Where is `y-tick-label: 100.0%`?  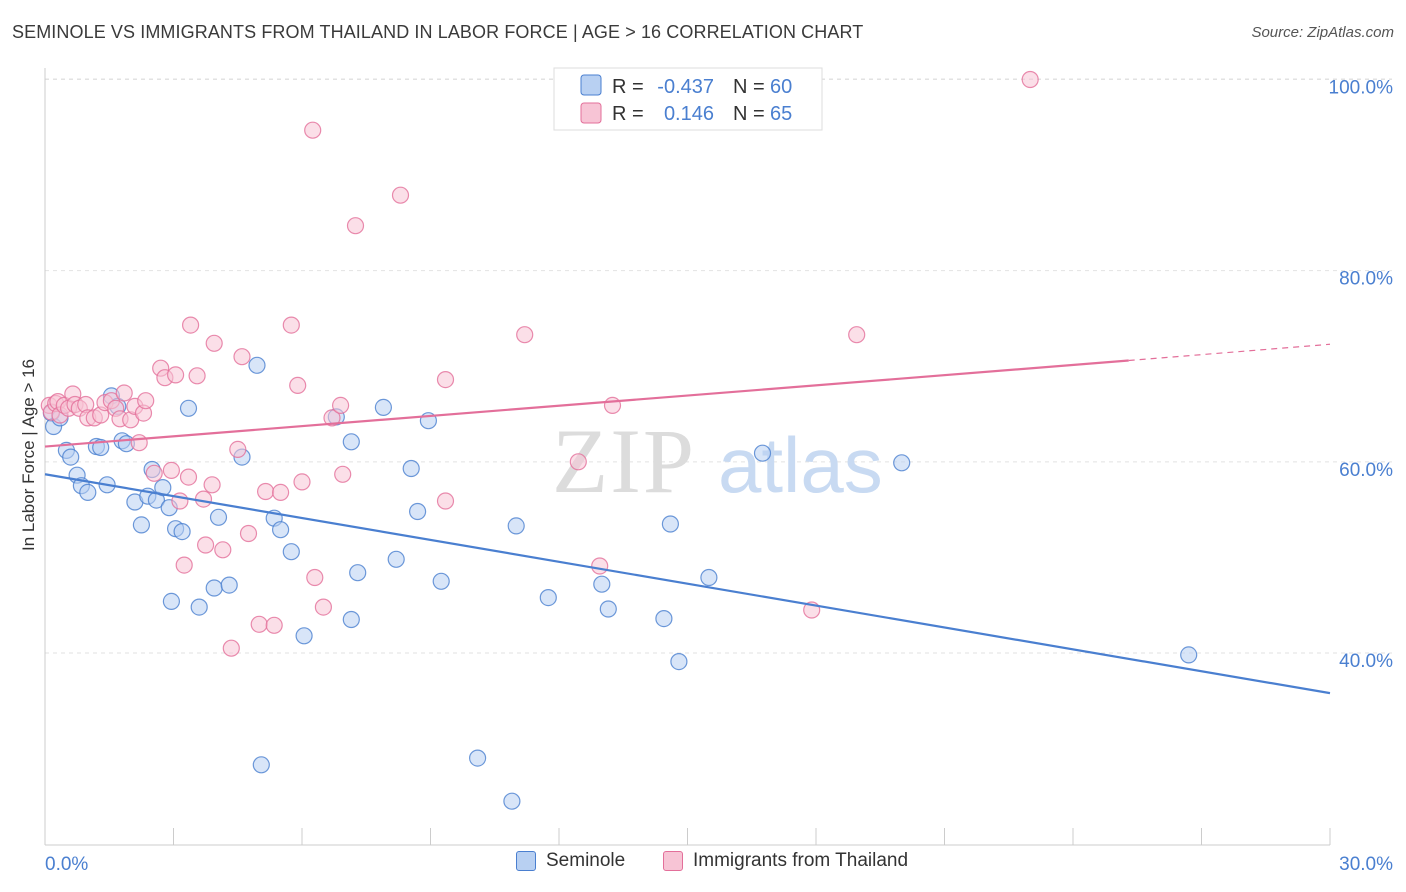 y-tick-label: 100.0% is located at coordinates (1361, 88).